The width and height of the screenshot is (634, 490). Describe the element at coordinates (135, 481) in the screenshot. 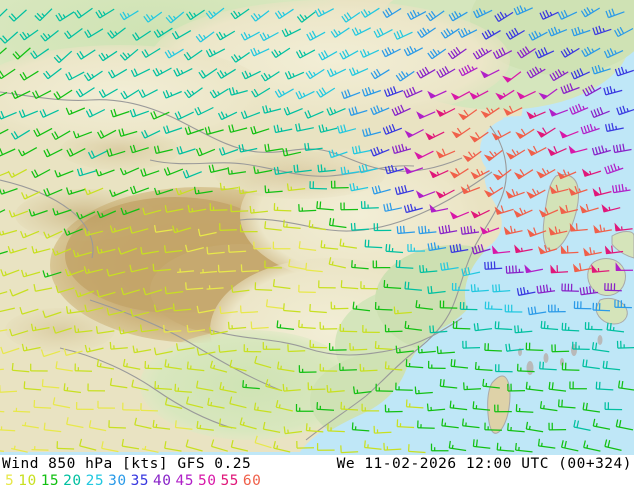

I see `wind-speed-legend: 5 10 15 20 25 30 35 40 45 50 55 60` at that location.